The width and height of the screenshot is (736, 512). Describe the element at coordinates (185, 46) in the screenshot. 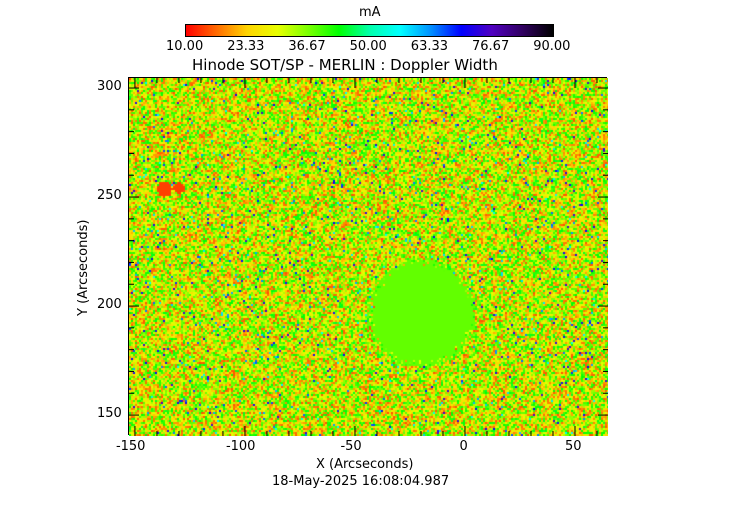

I see `colorbar-tick-label: 10.00` at that location.